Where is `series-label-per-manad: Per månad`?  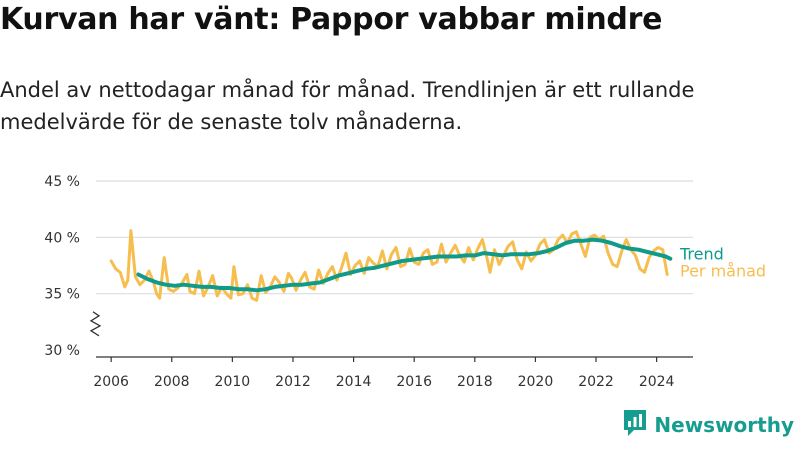 series-label-per-manad: Per månad is located at coordinates (723, 271).